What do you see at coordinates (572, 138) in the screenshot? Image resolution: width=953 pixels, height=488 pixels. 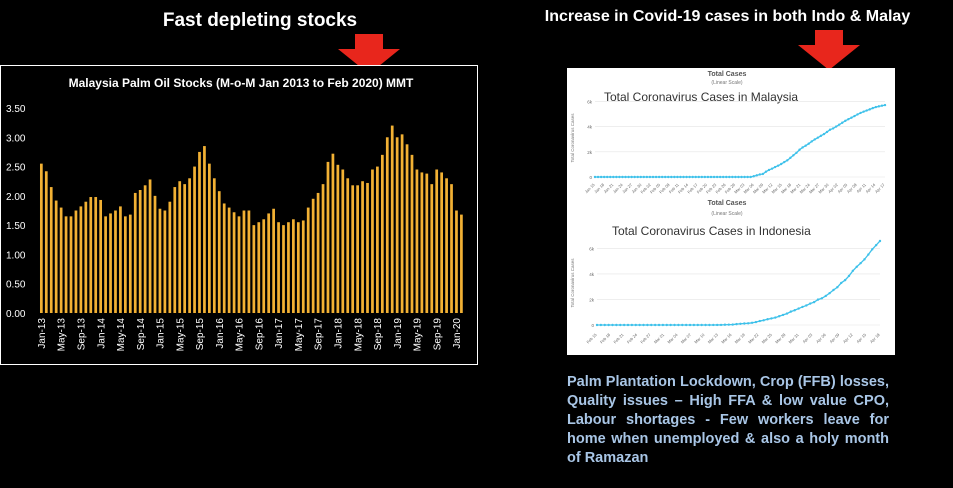 I see `my-y-axis-label: Total Coronavirus Cases` at bounding box center [572, 138].